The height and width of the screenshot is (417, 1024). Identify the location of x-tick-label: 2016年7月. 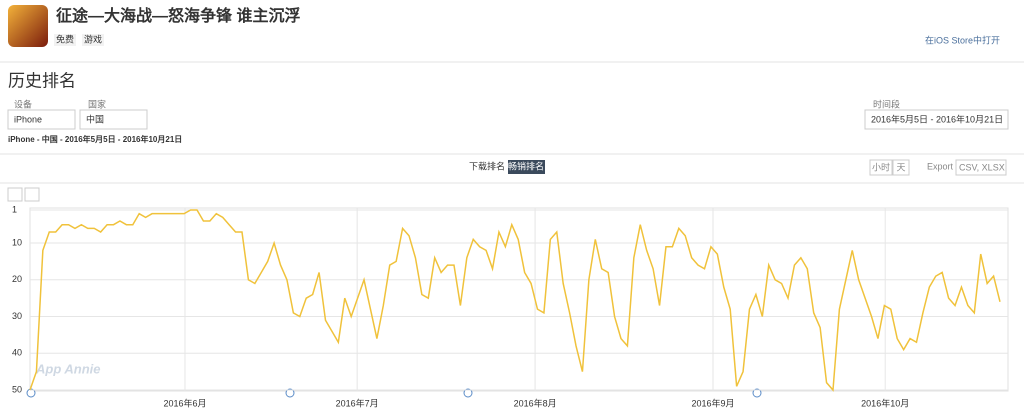
(357, 402).